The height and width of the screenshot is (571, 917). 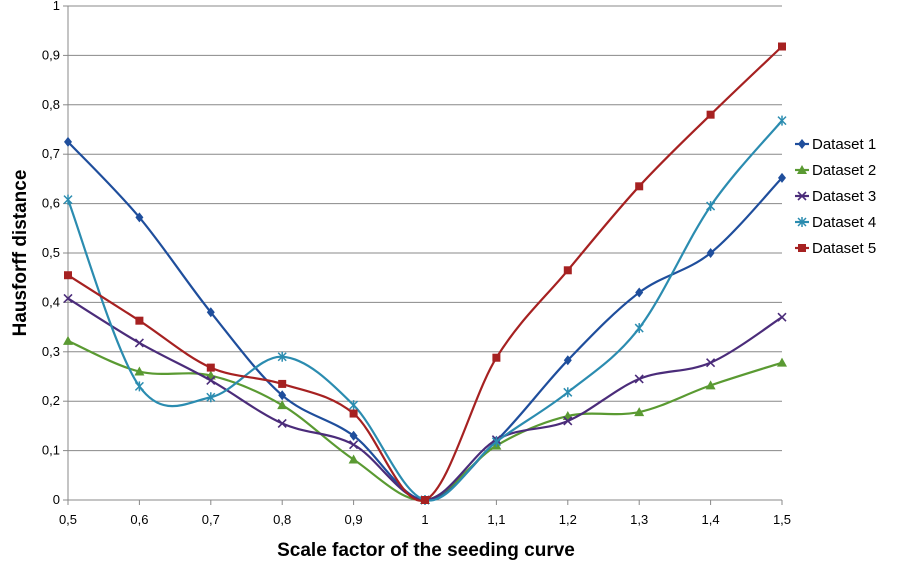 I want to click on y-tick-label: 0,9, so click(x=51, y=54).